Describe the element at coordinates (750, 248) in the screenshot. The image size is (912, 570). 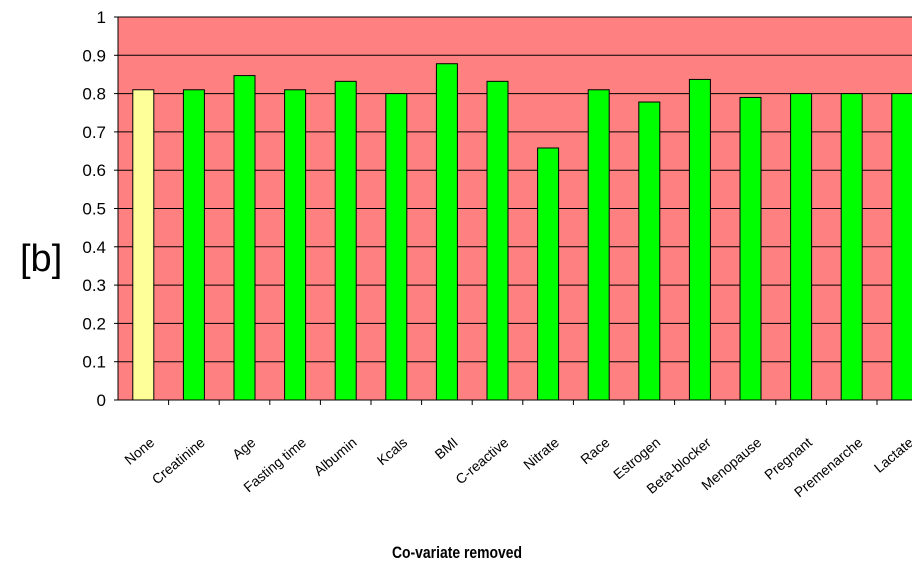
I see `bar-menopause` at that location.